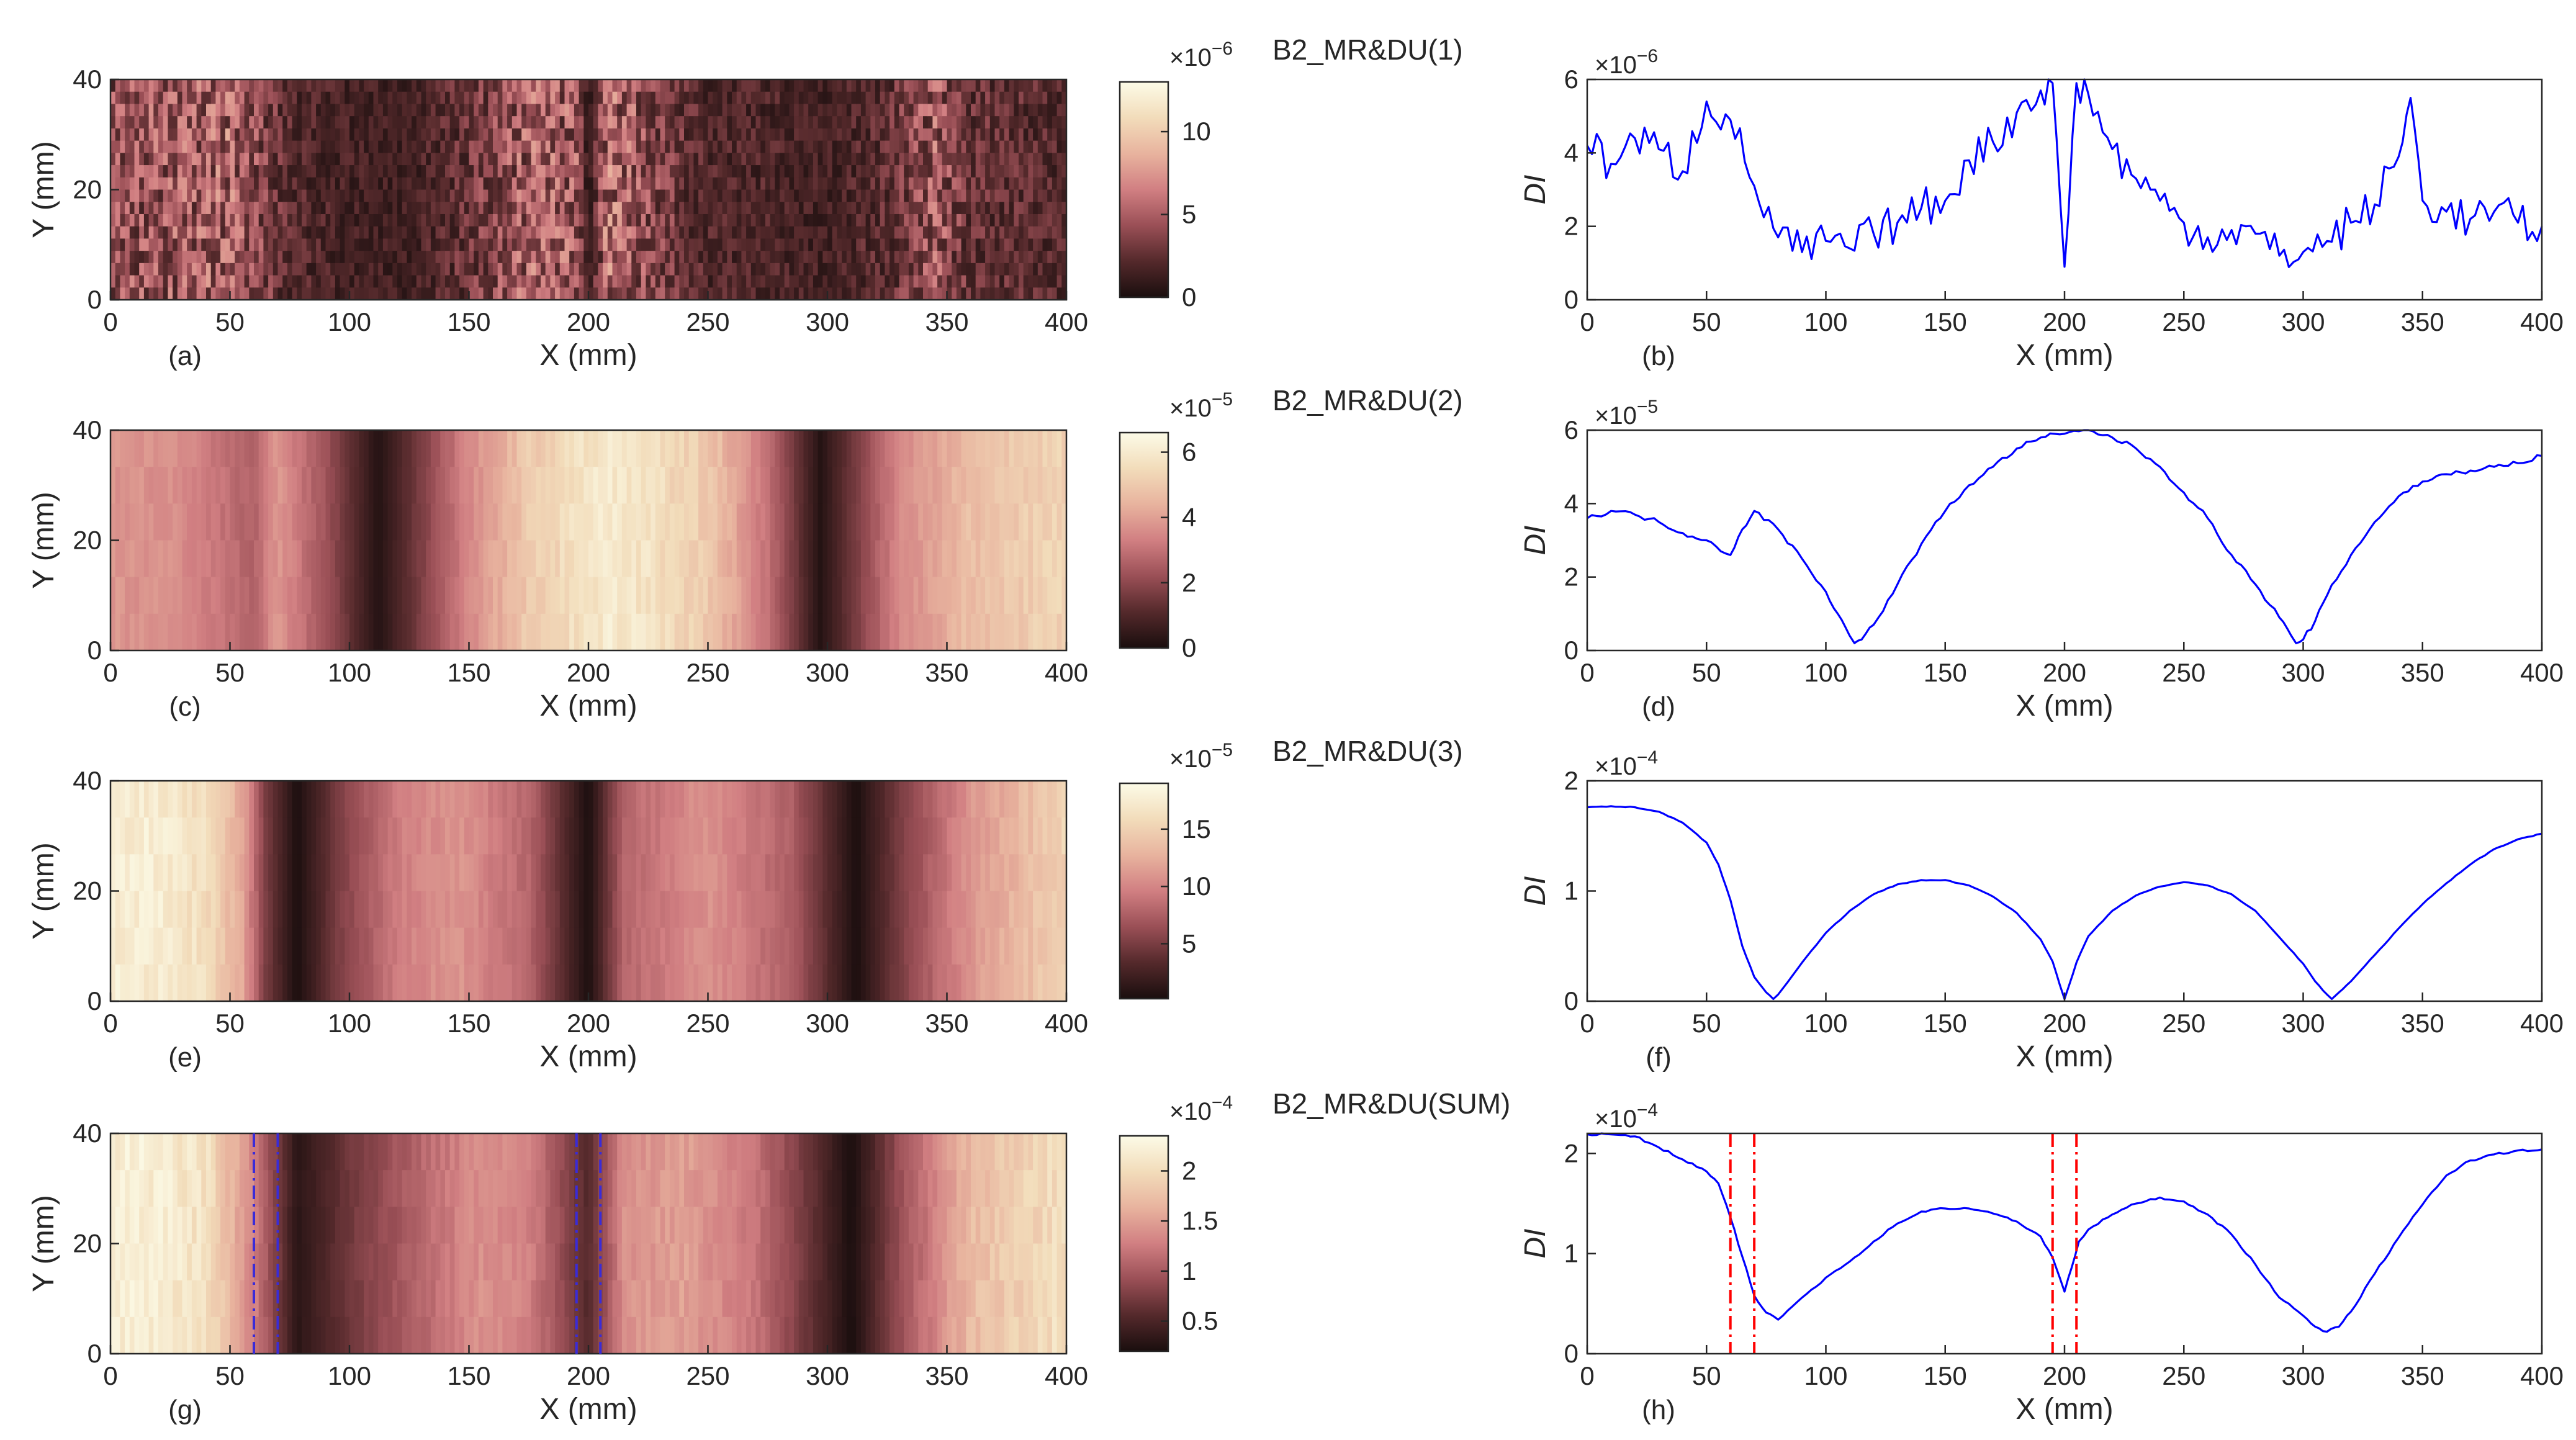 The width and height of the screenshot is (2576, 1440). I want to click on colorbar-tick-label: 5, so click(1189, 215).